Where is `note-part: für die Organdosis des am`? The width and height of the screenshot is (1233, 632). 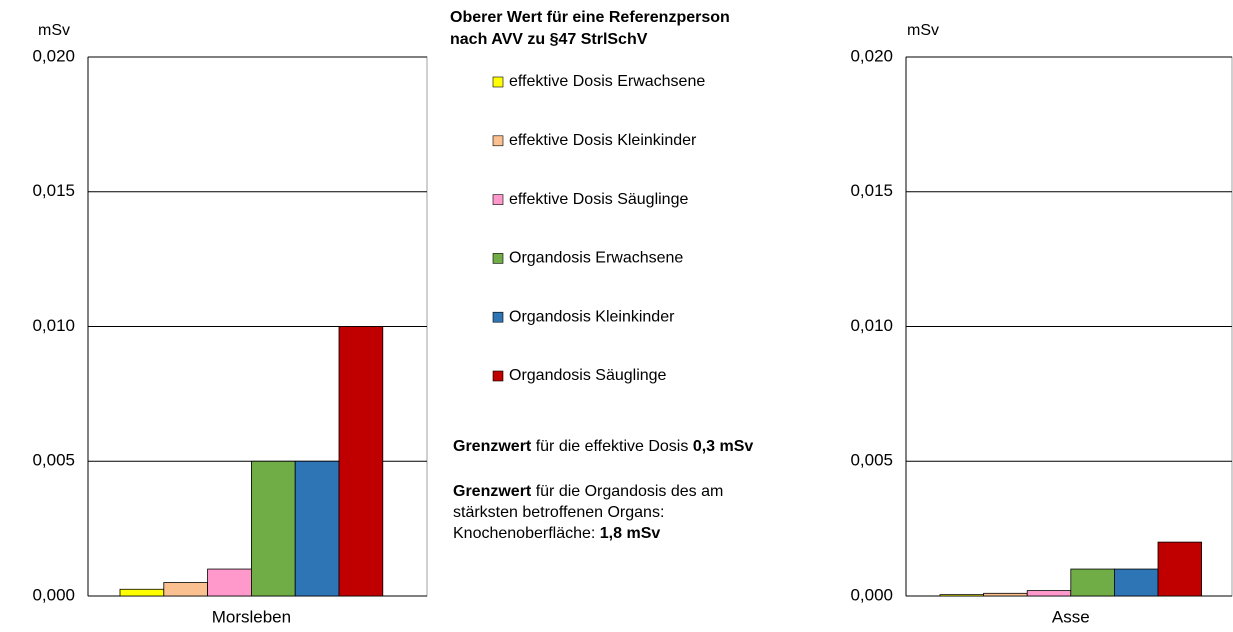
note-part: für die Organdosis des am is located at coordinates (627, 491).